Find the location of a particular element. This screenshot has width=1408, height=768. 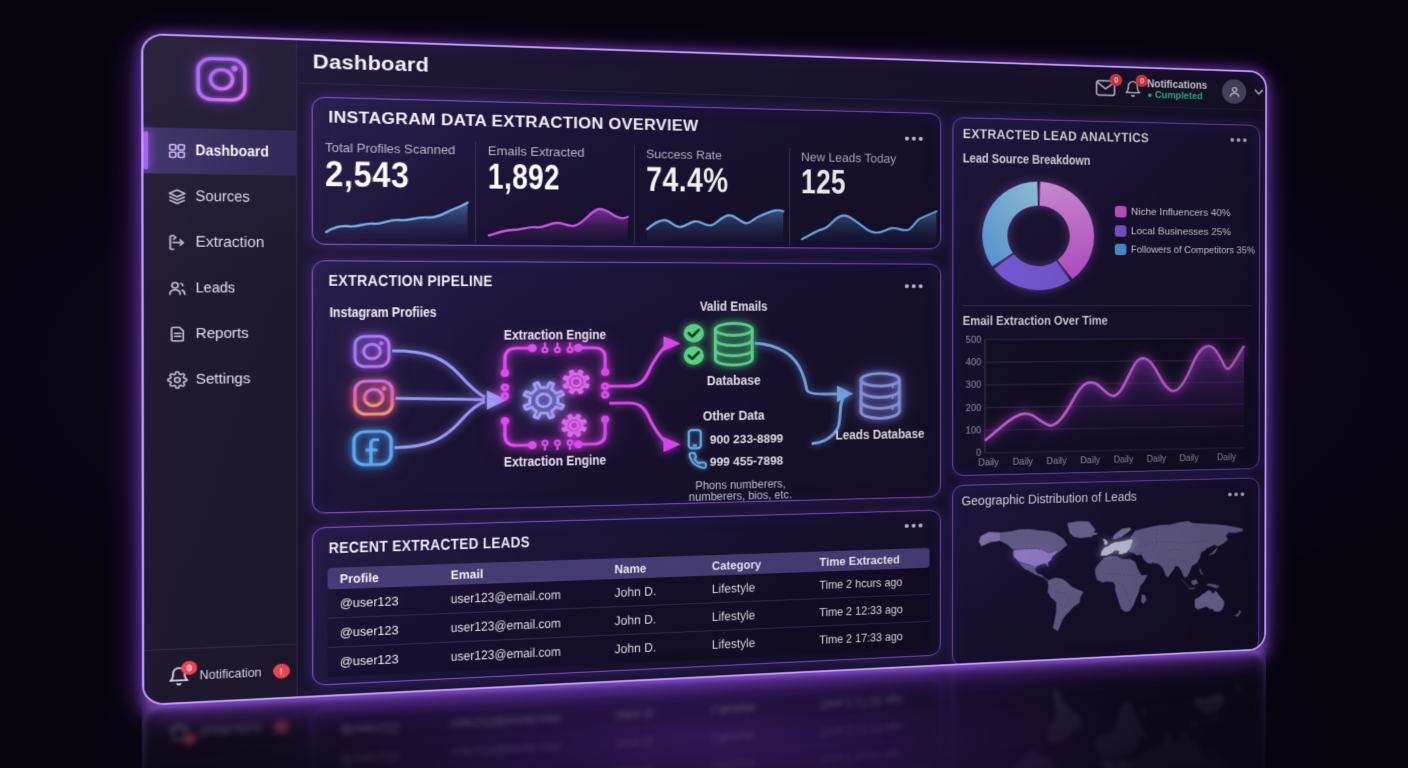

svg-text: Leads Database is located at coordinates (879, 435).